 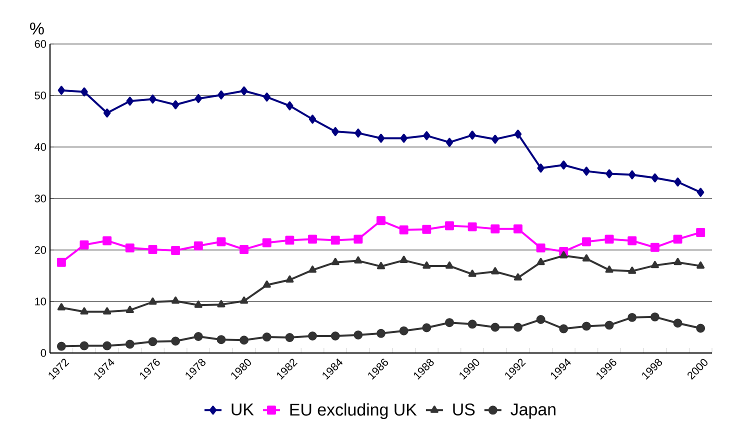 What do you see at coordinates (243, 410) in the screenshot?
I see `legend-label: UK` at bounding box center [243, 410].